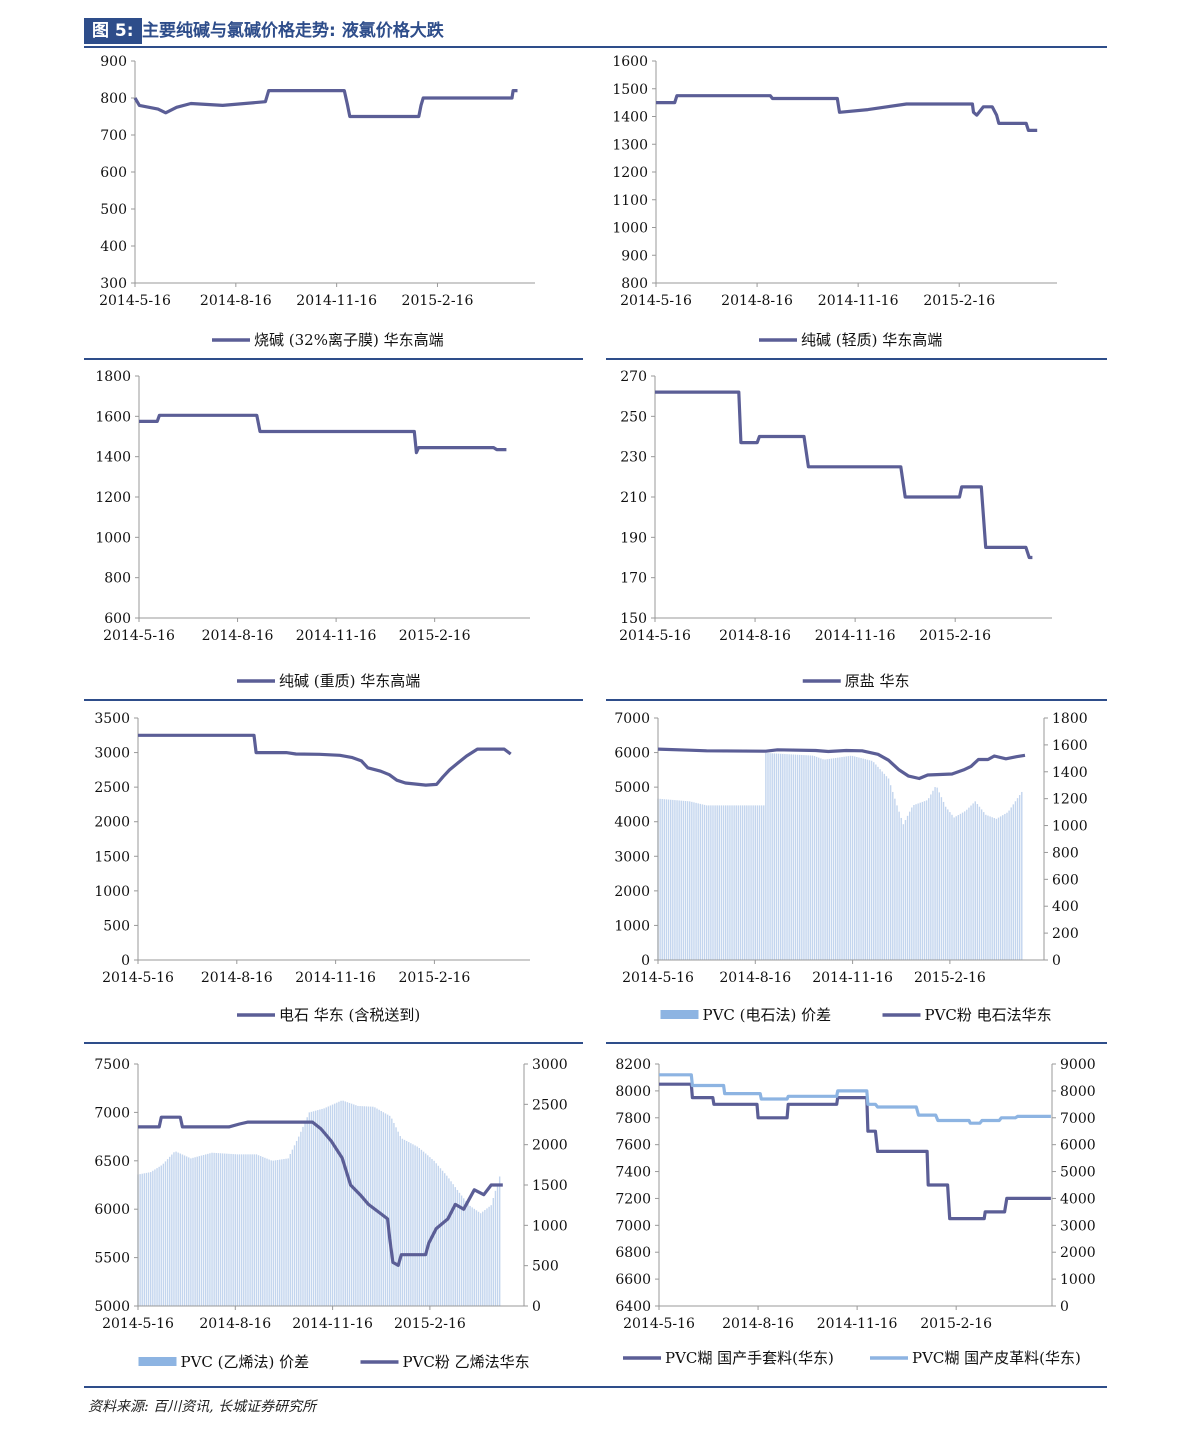  What do you see at coordinates (633, 458) in the screenshot?
I see `y-tick-label: 230` at bounding box center [633, 458].